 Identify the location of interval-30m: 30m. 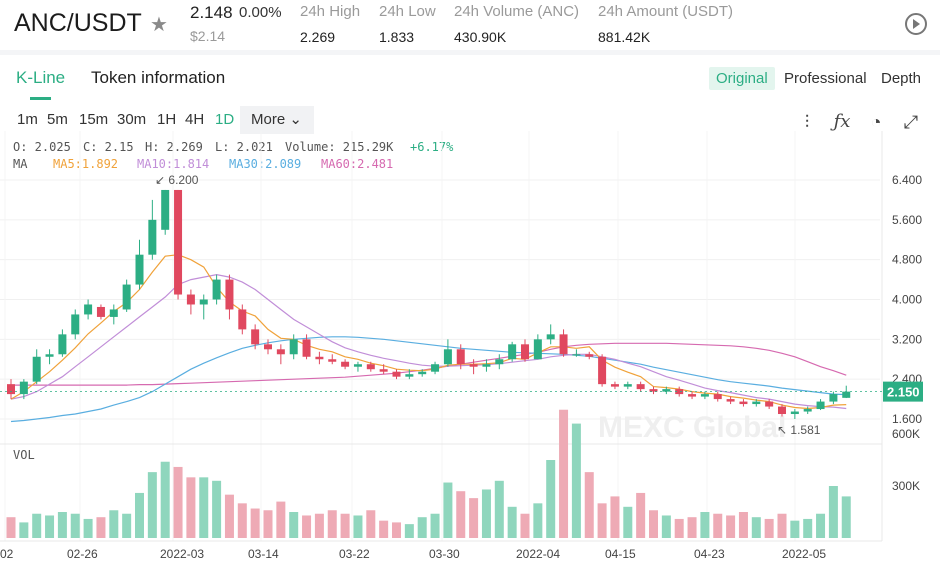
(132, 119).